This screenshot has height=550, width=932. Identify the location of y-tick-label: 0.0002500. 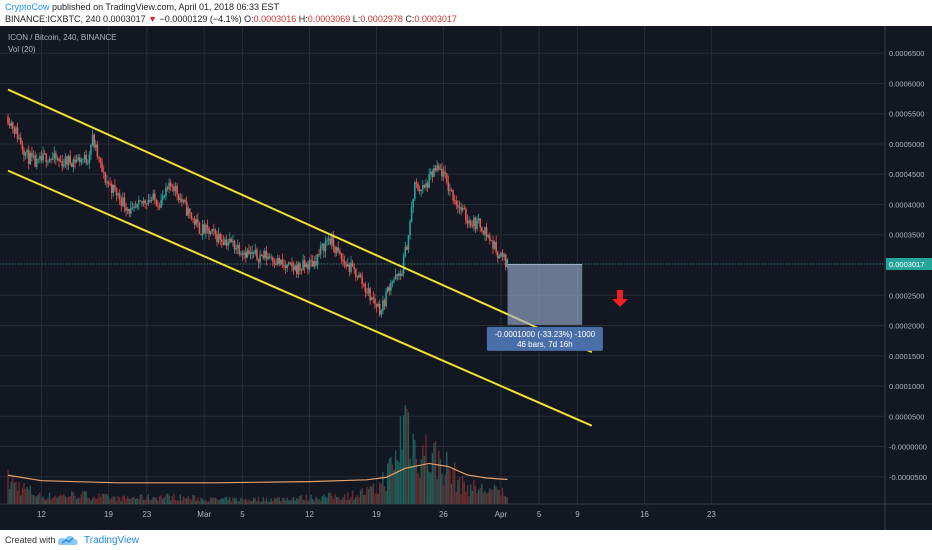
(906, 295).